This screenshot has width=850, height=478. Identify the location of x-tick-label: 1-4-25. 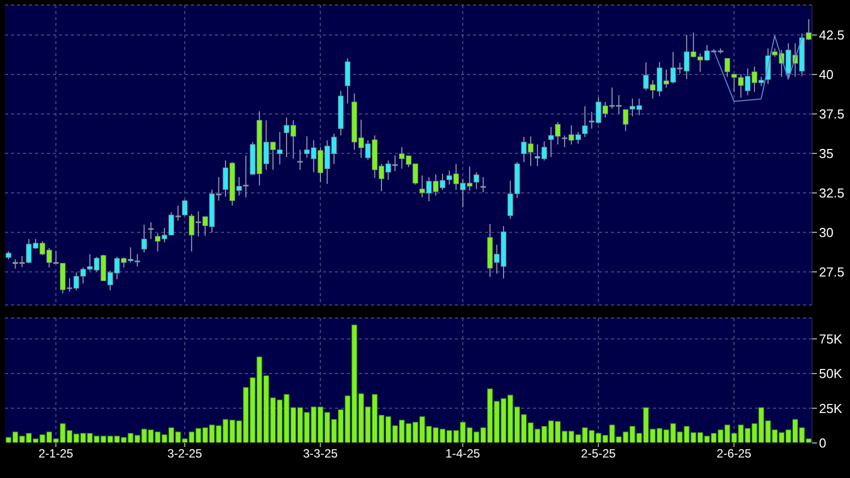
(462, 453).